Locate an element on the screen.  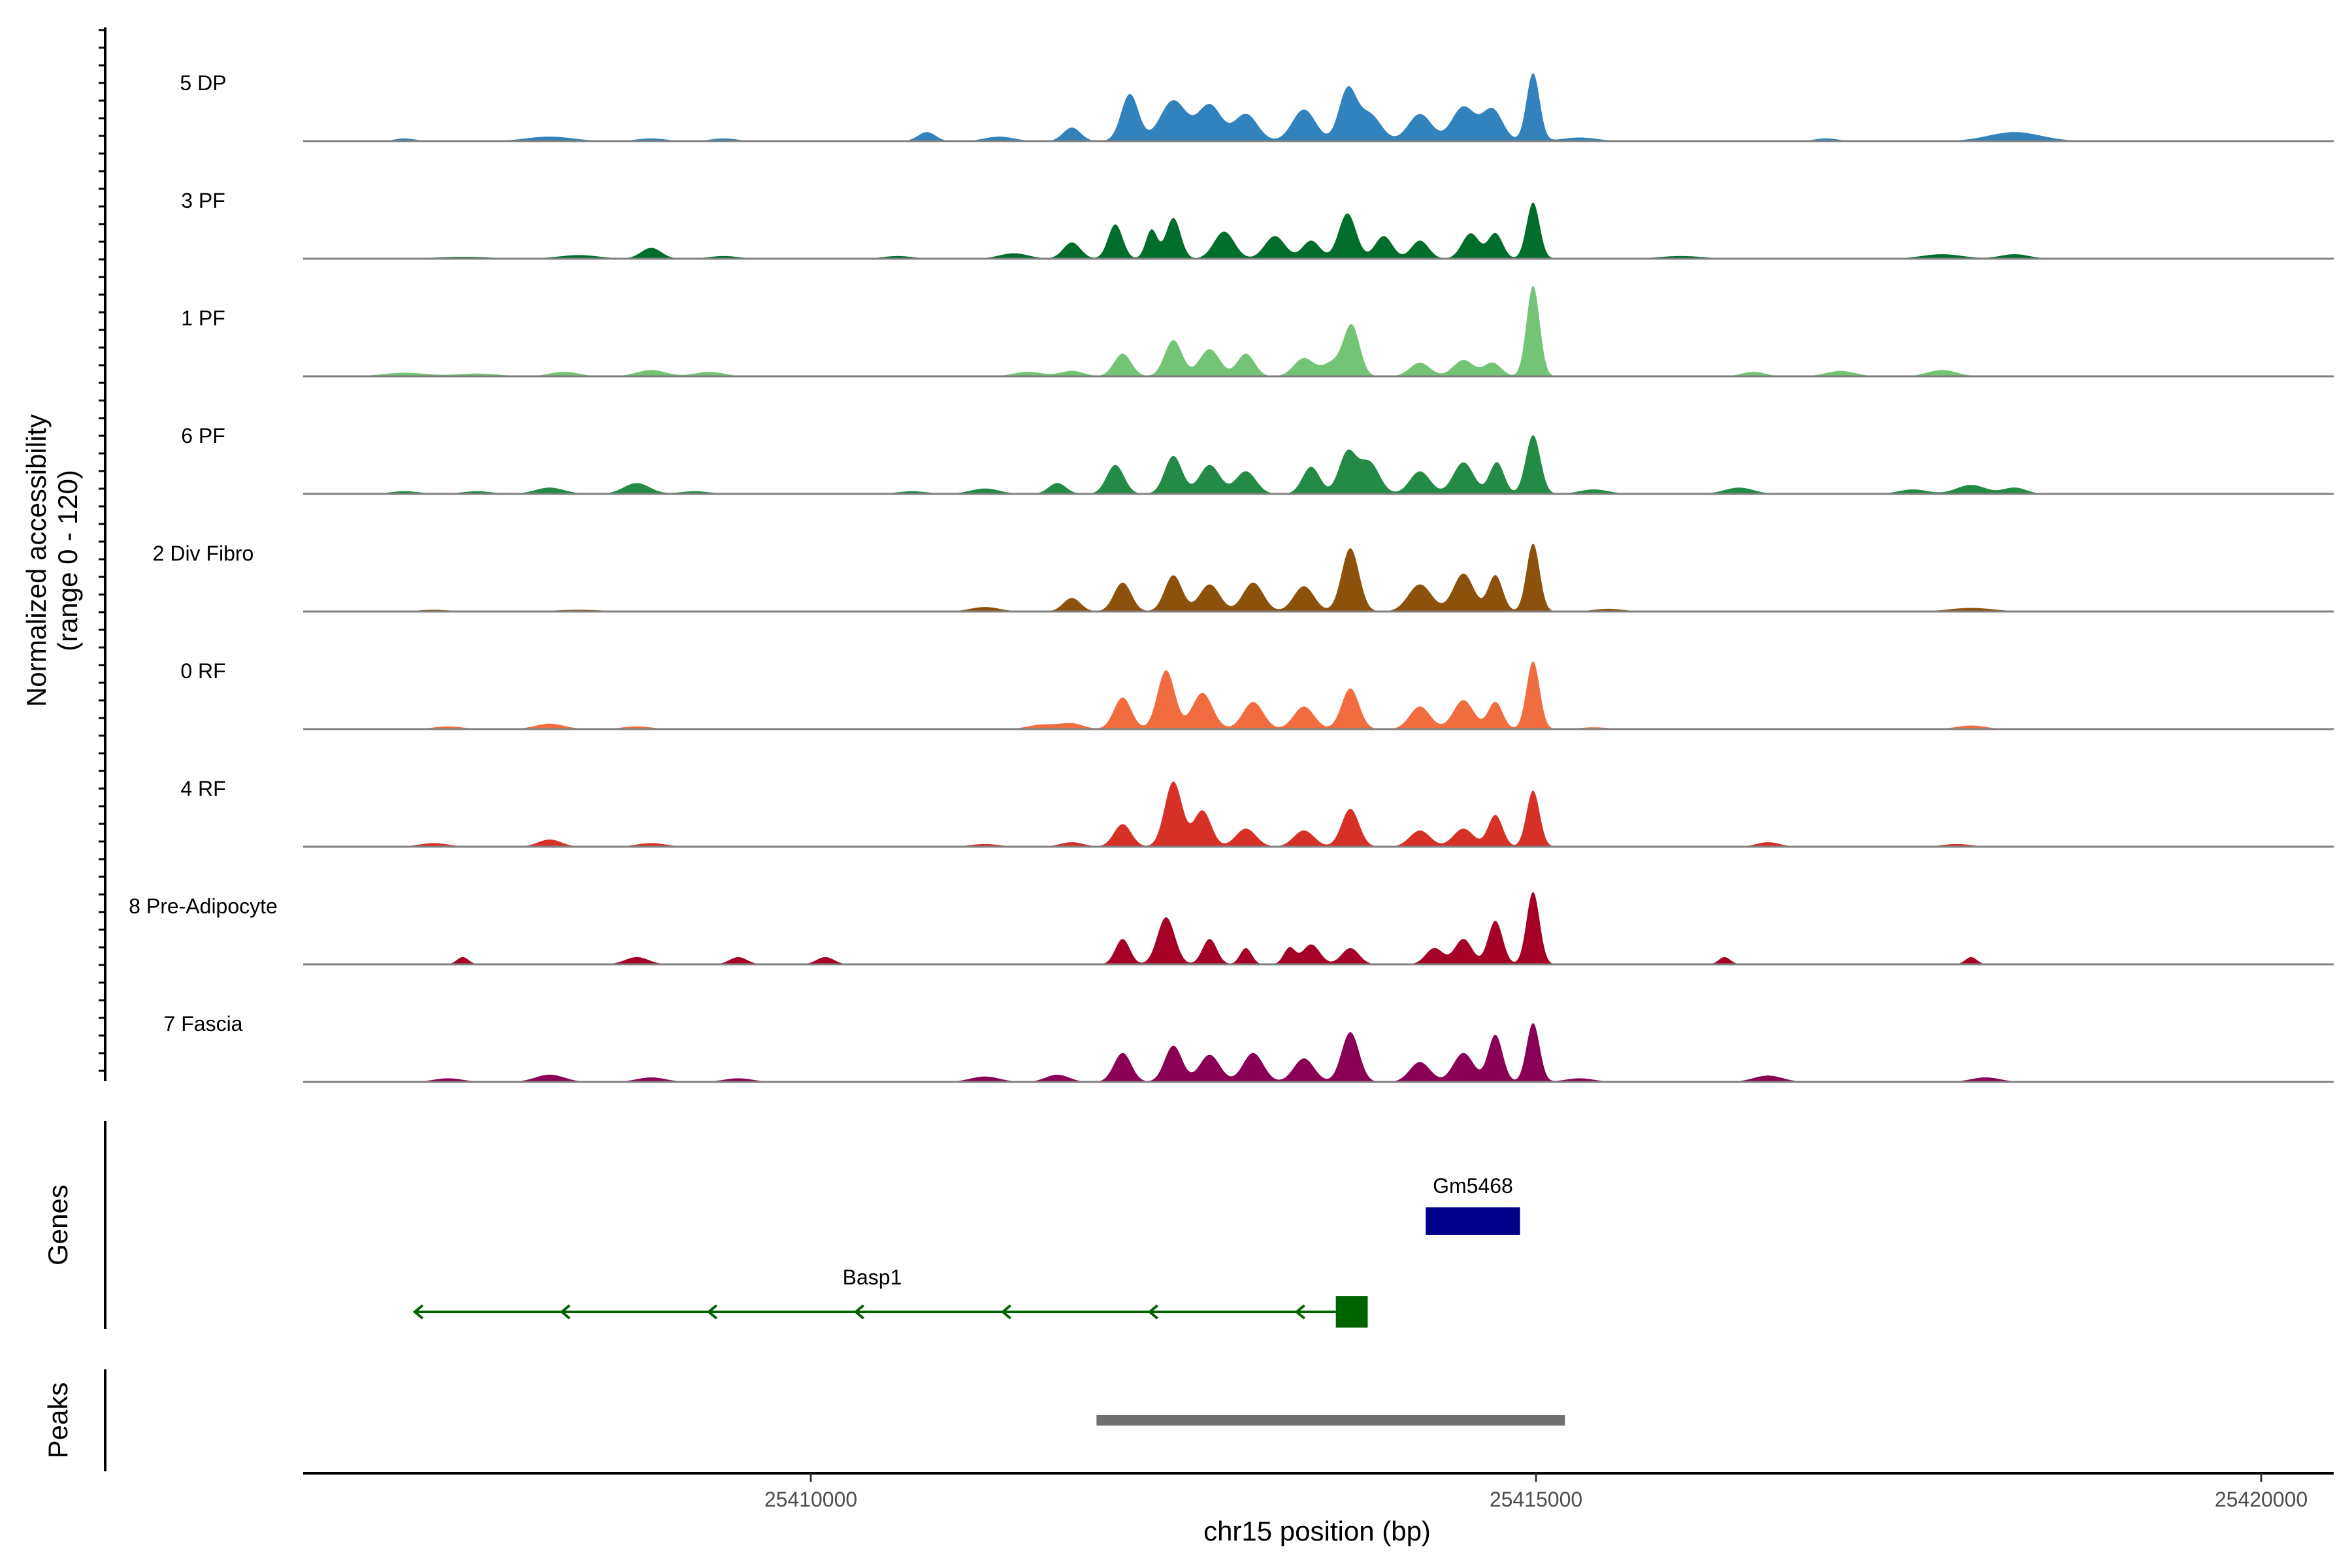
y-axis-ruler is located at coordinates (102, 554).